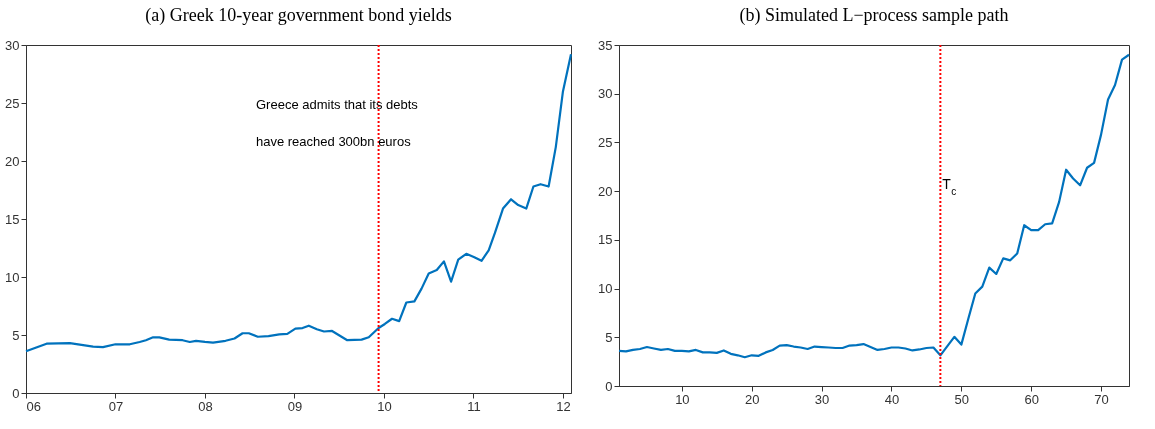 Image resolution: width=1155 pixels, height=429 pixels. I want to click on y-tick-label: 35, so click(605, 45).